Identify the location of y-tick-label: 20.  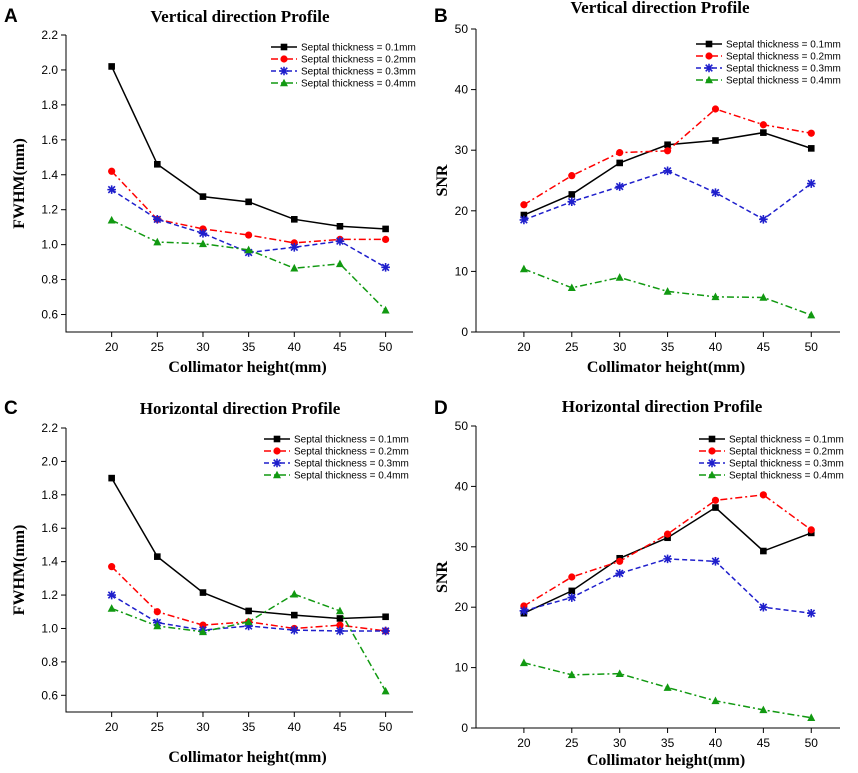
(462, 607).